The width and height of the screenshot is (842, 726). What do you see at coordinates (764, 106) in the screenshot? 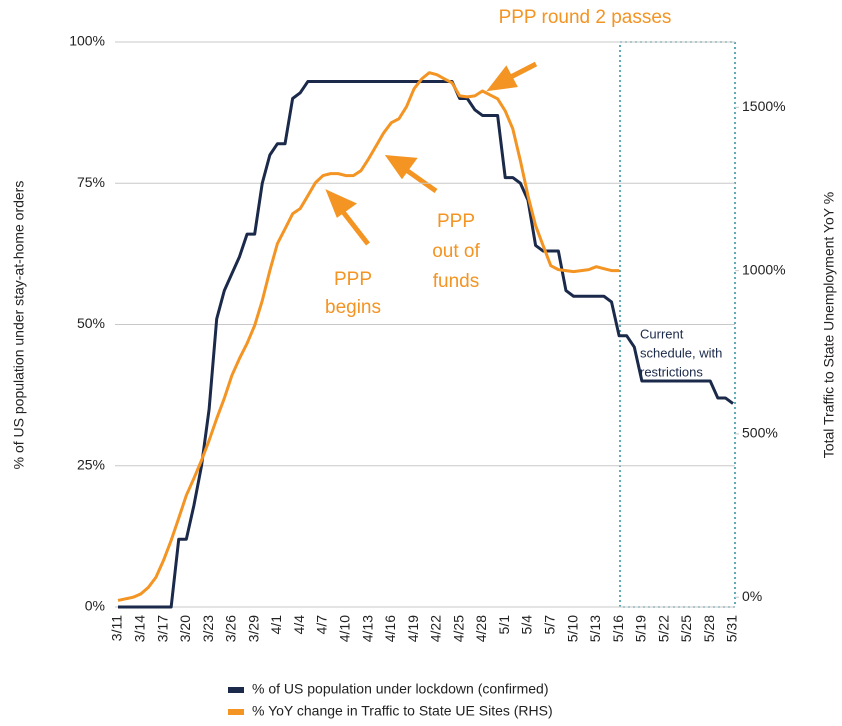
I see `y2-tick-label: 1500%` at bounding box center [764, 106].